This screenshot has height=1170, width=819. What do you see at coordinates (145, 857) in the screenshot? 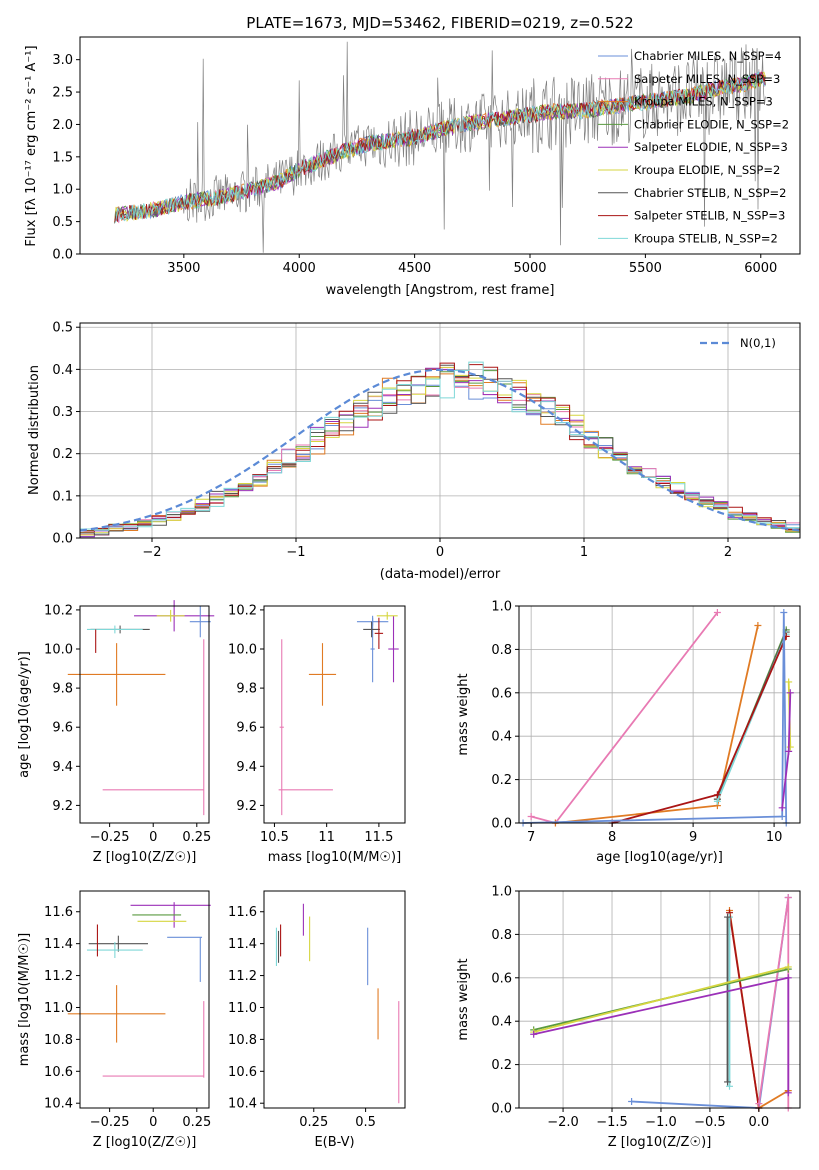
I see `x-axis-label: Z [log10(Z/Z☉)]` at bounding box center [145, 857].